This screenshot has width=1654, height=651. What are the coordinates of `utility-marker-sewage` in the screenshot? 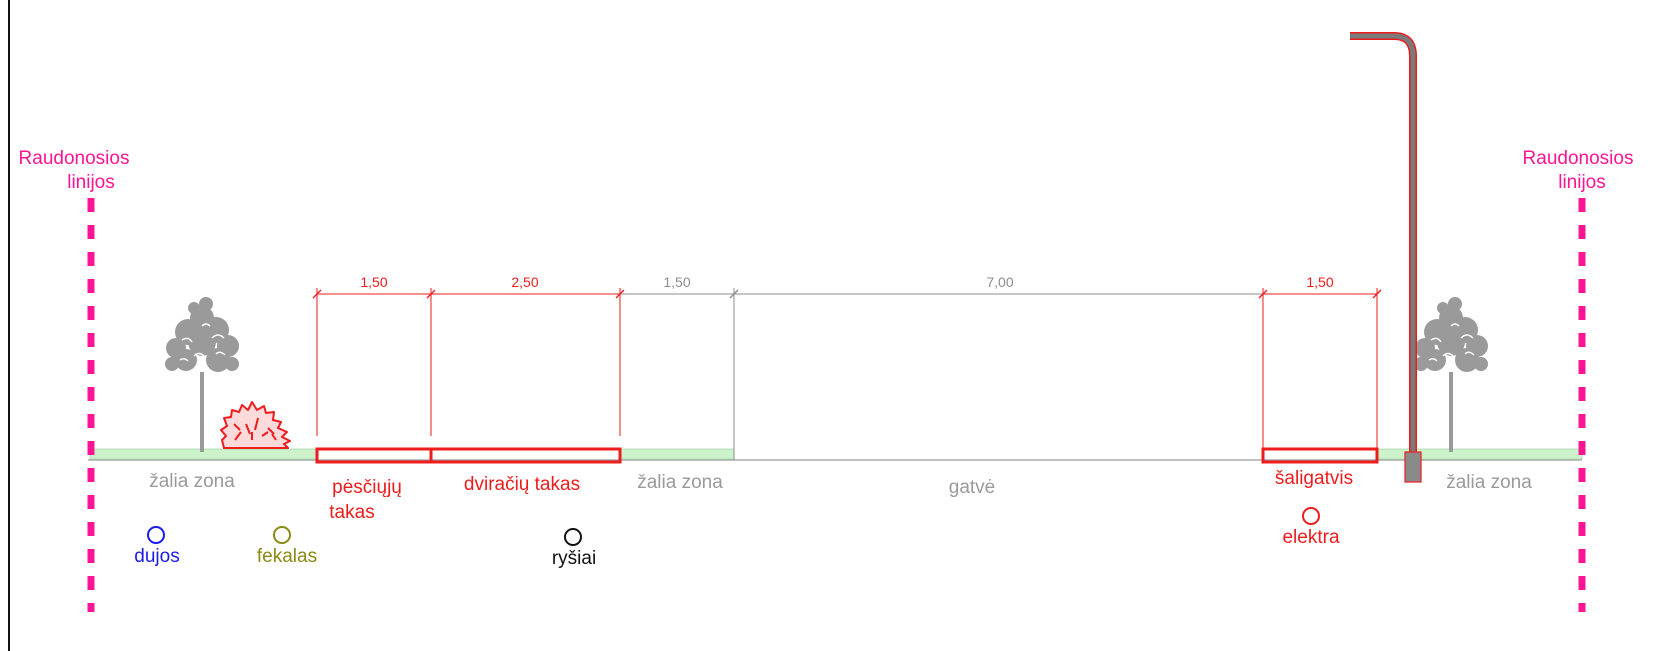 It's located at (282, 535).